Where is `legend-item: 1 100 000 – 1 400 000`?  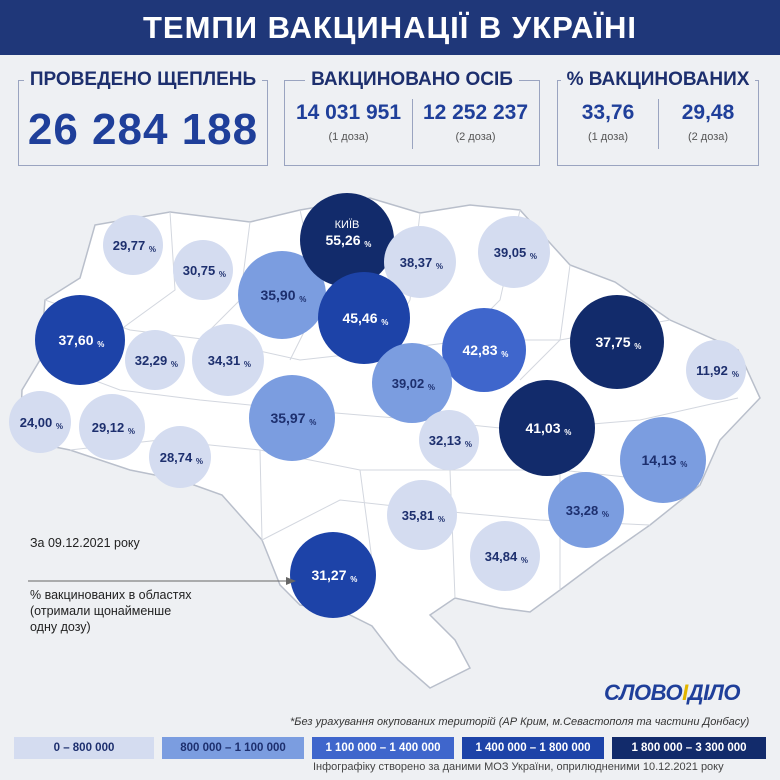 legend-item: 1 100 000 – 1 400 000 is located at coordinates (383, 748).